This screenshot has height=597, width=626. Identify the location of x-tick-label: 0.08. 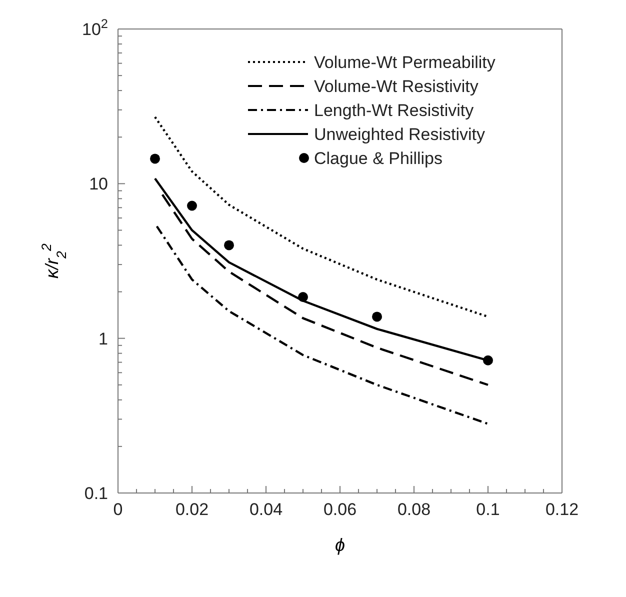
(414, 509).